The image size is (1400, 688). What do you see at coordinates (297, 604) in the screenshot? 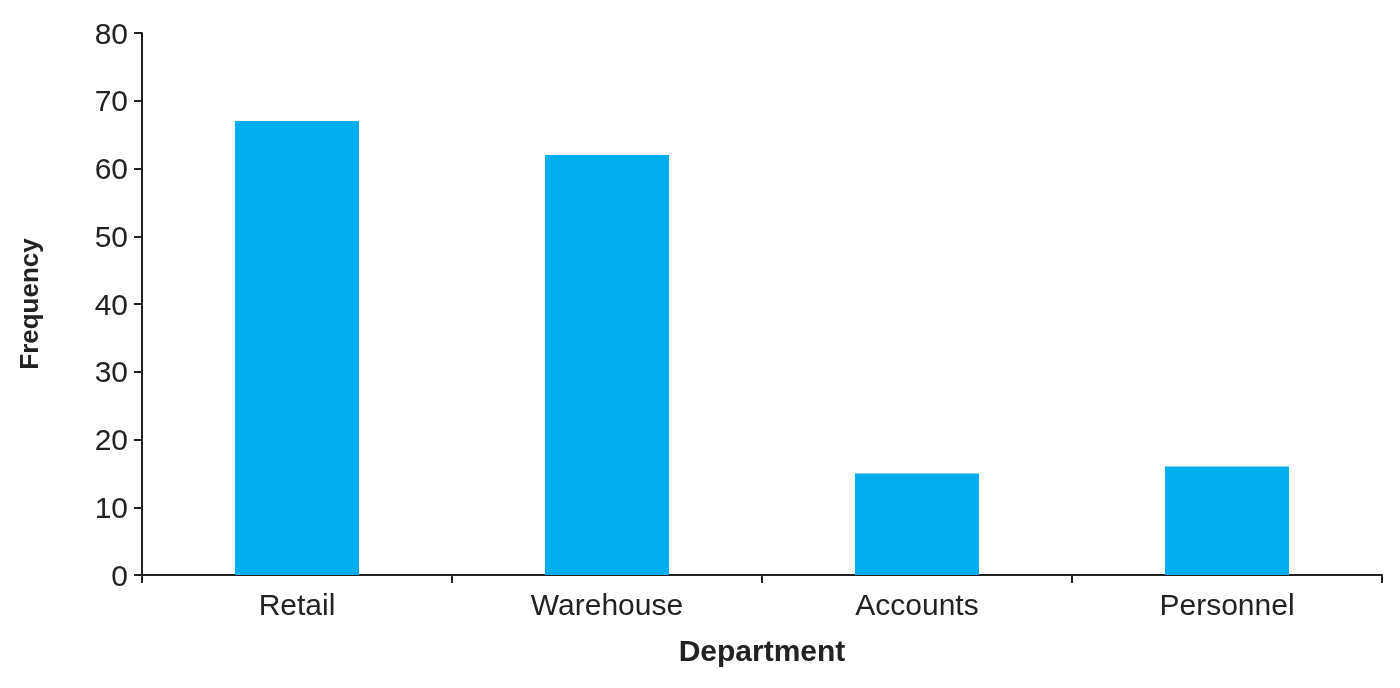
I see `x-tick-label: Retail` at bounding box center [297, 604].